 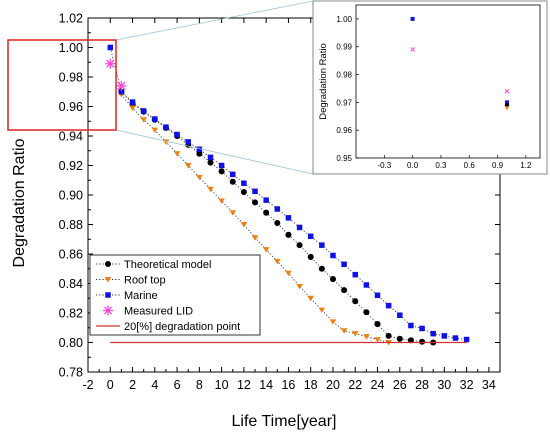 I want to click on x-tick-label: 32, so click(x=467, y=385).